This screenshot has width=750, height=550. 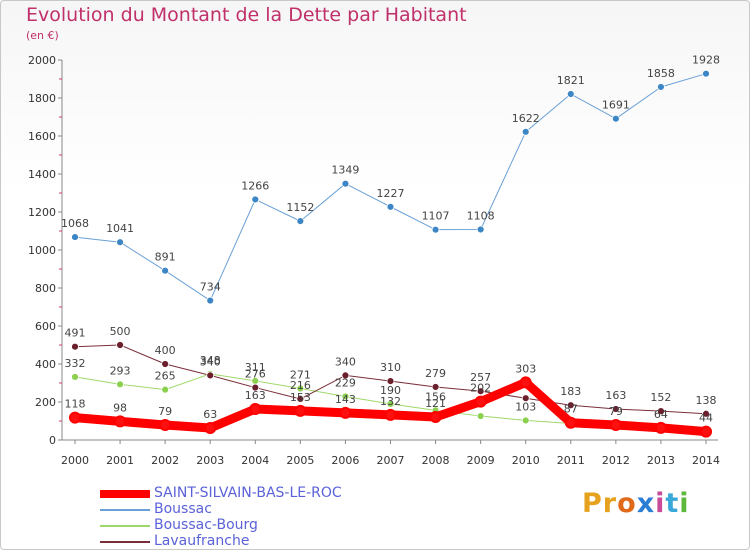 I want to click on legend-item: Lavaufranche, so click(x=250, y=541).